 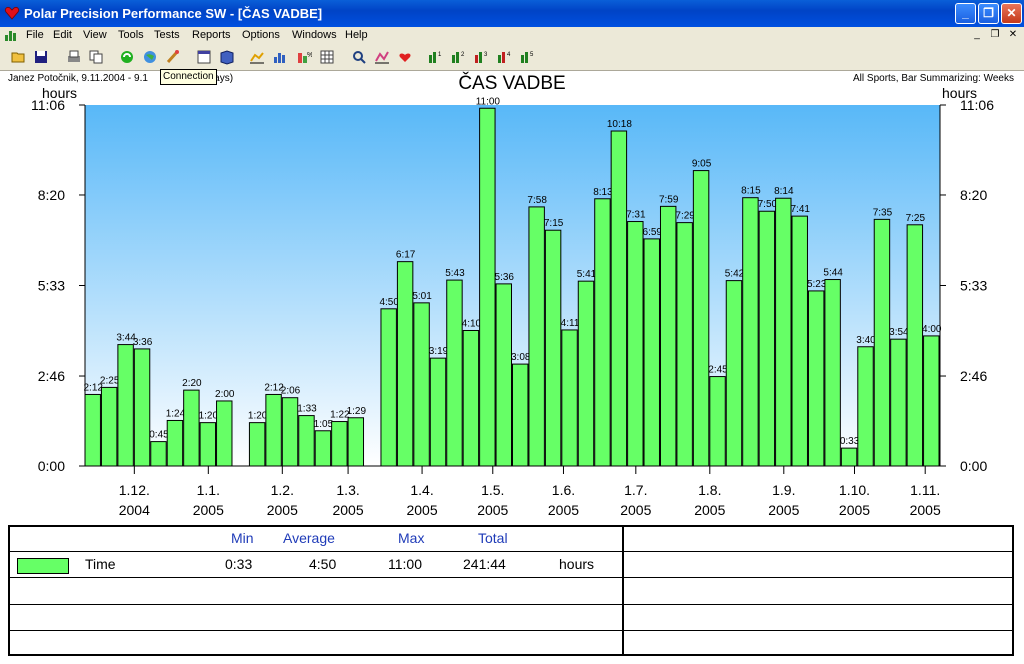 I want to click on period-days-text: Days), so click(x=220, y=78).